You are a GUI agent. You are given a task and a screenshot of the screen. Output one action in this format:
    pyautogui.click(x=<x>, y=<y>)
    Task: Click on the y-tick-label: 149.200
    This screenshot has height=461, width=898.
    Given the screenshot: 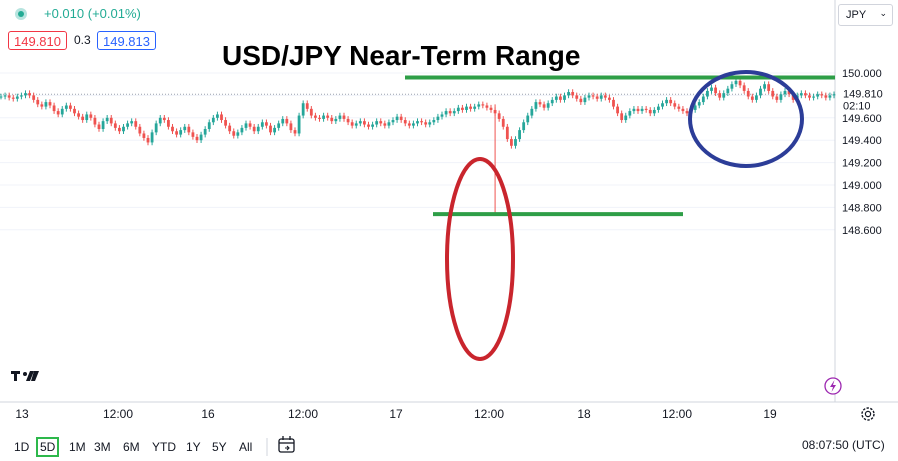 What is the action you would take?
    pyautogui.click(x=862, y=164)
    